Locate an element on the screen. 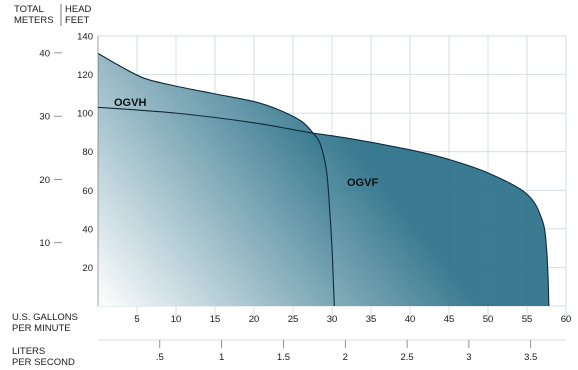 The image size is (578, 370). left-axis-title-line2: METERS is located at coordinates (34, 20).